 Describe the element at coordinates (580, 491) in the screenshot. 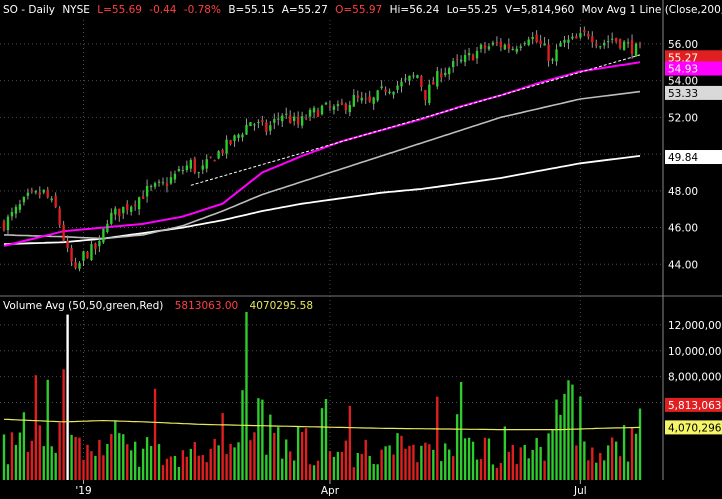

I see `time-tick-label: Jul` at that location.